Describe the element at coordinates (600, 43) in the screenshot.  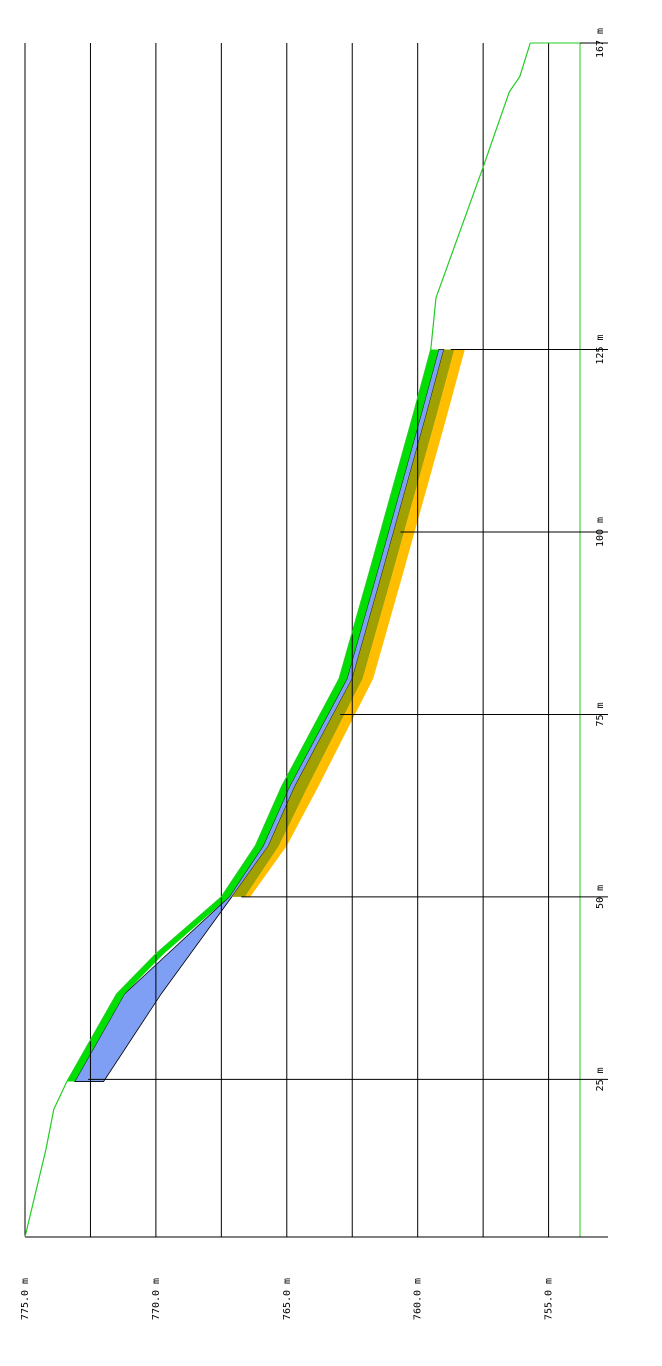
I see `x-tick-label: 167 m` at that location.